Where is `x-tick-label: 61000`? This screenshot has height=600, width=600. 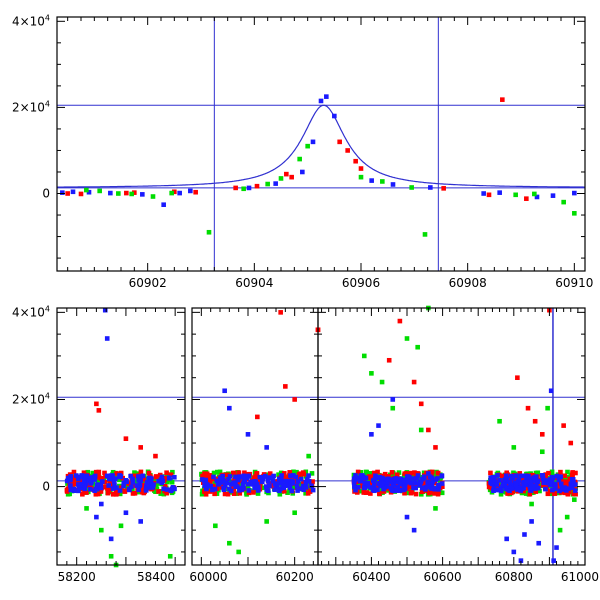 x-tick-label: 61000 is located at coordinates (580, 577).